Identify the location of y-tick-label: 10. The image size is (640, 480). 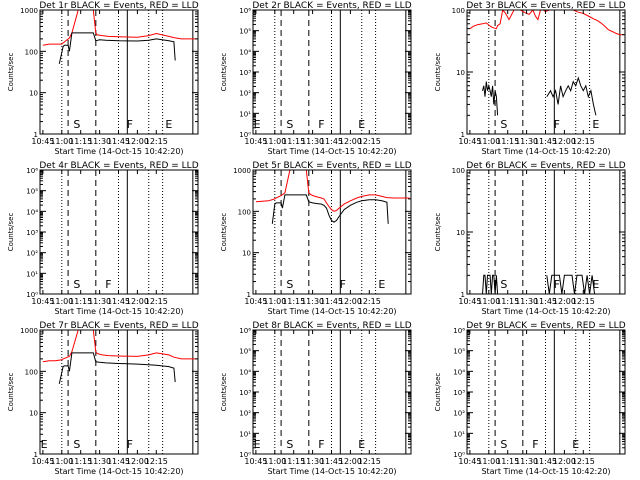
(460, 73).